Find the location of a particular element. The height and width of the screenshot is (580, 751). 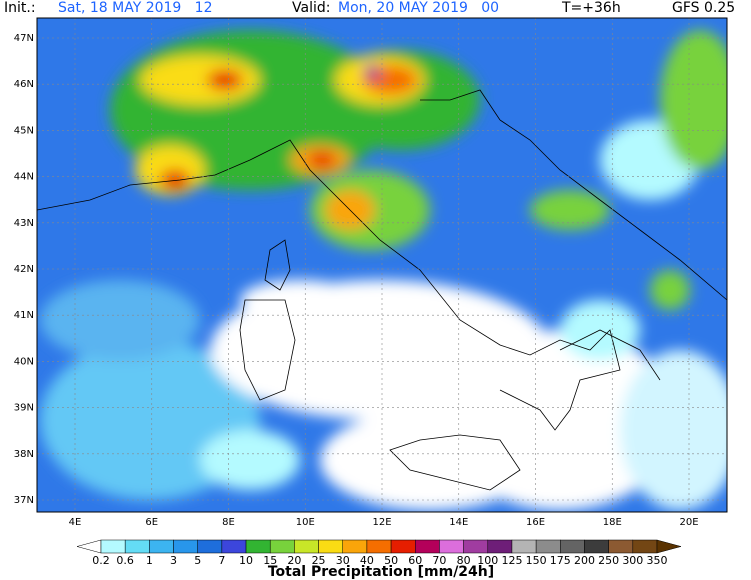

colorbar-label: 100 is located at coordinates (487, 560).